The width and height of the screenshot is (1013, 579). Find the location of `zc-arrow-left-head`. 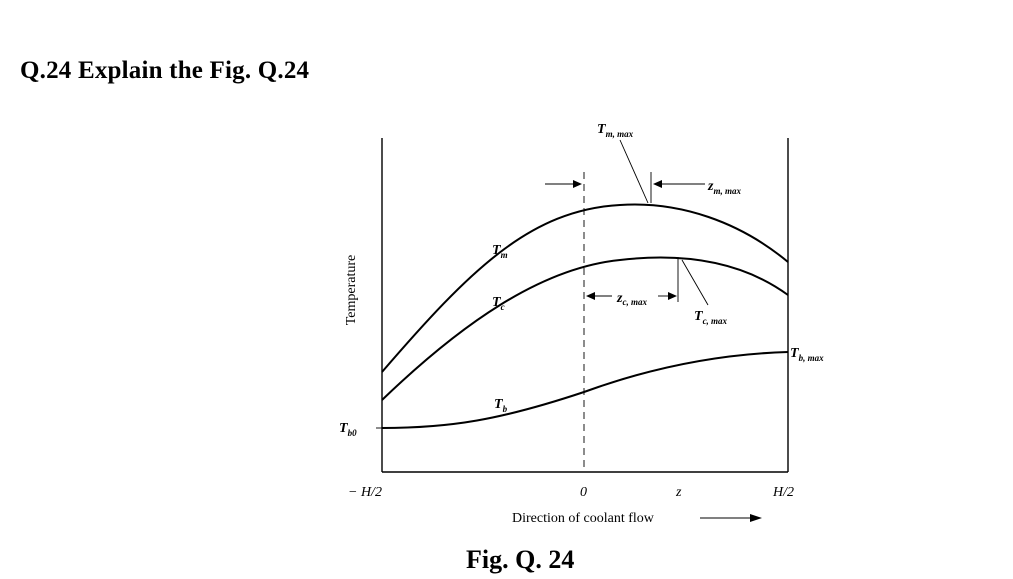

zc-arrow-left-head is located at coordinates (590, 296).